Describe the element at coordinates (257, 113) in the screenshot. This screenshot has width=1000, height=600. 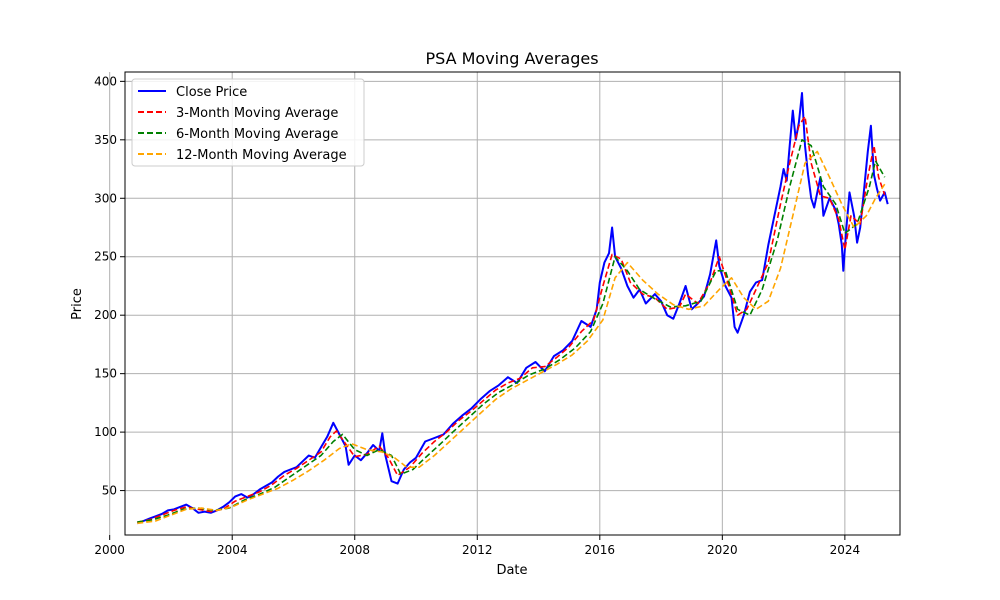
I see `legend-label: 3-Month Moving Average` at that location.